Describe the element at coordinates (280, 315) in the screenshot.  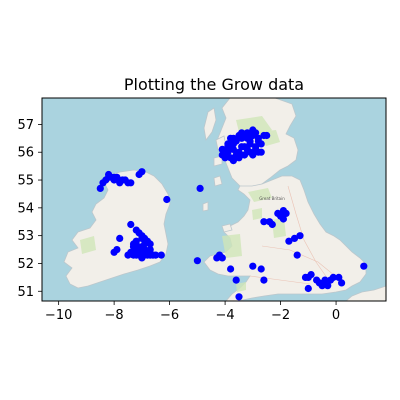
I see `x-tick-label: −2` at that location.